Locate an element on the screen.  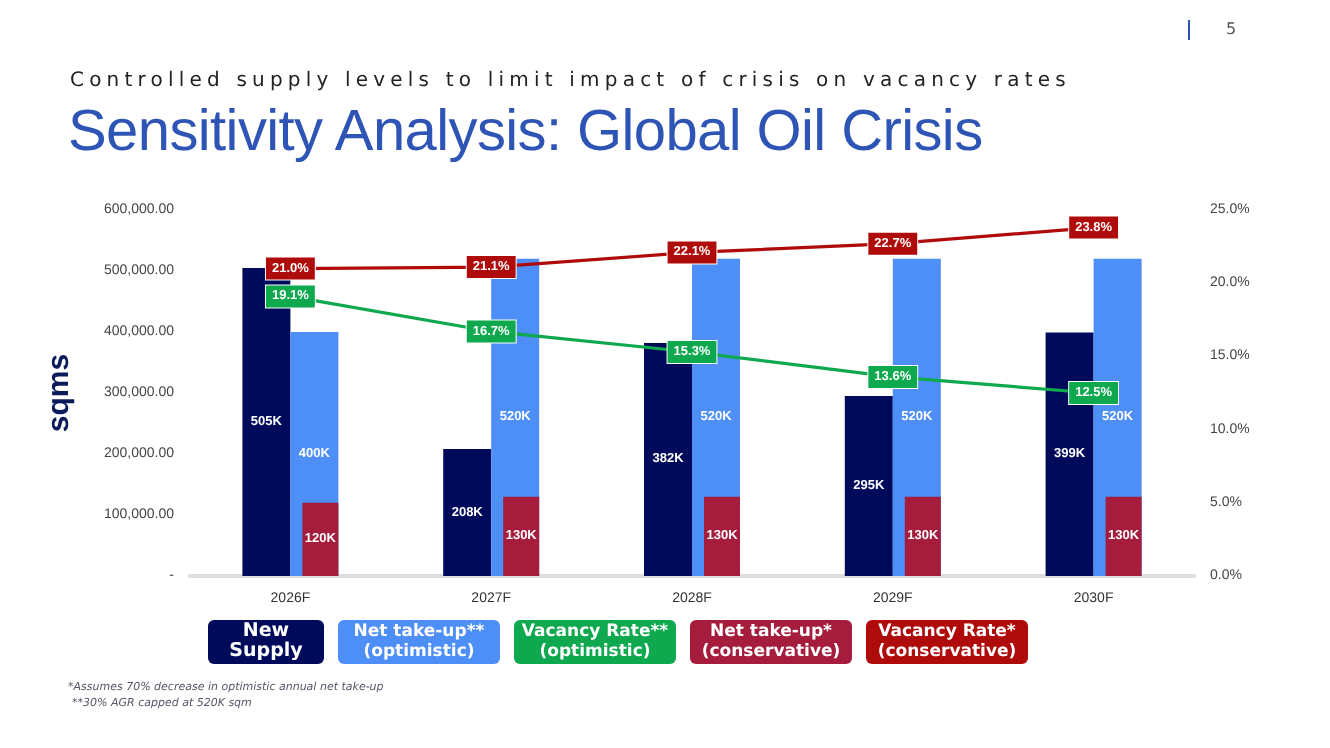
text: 5 is located at coordinates (1231, 29).